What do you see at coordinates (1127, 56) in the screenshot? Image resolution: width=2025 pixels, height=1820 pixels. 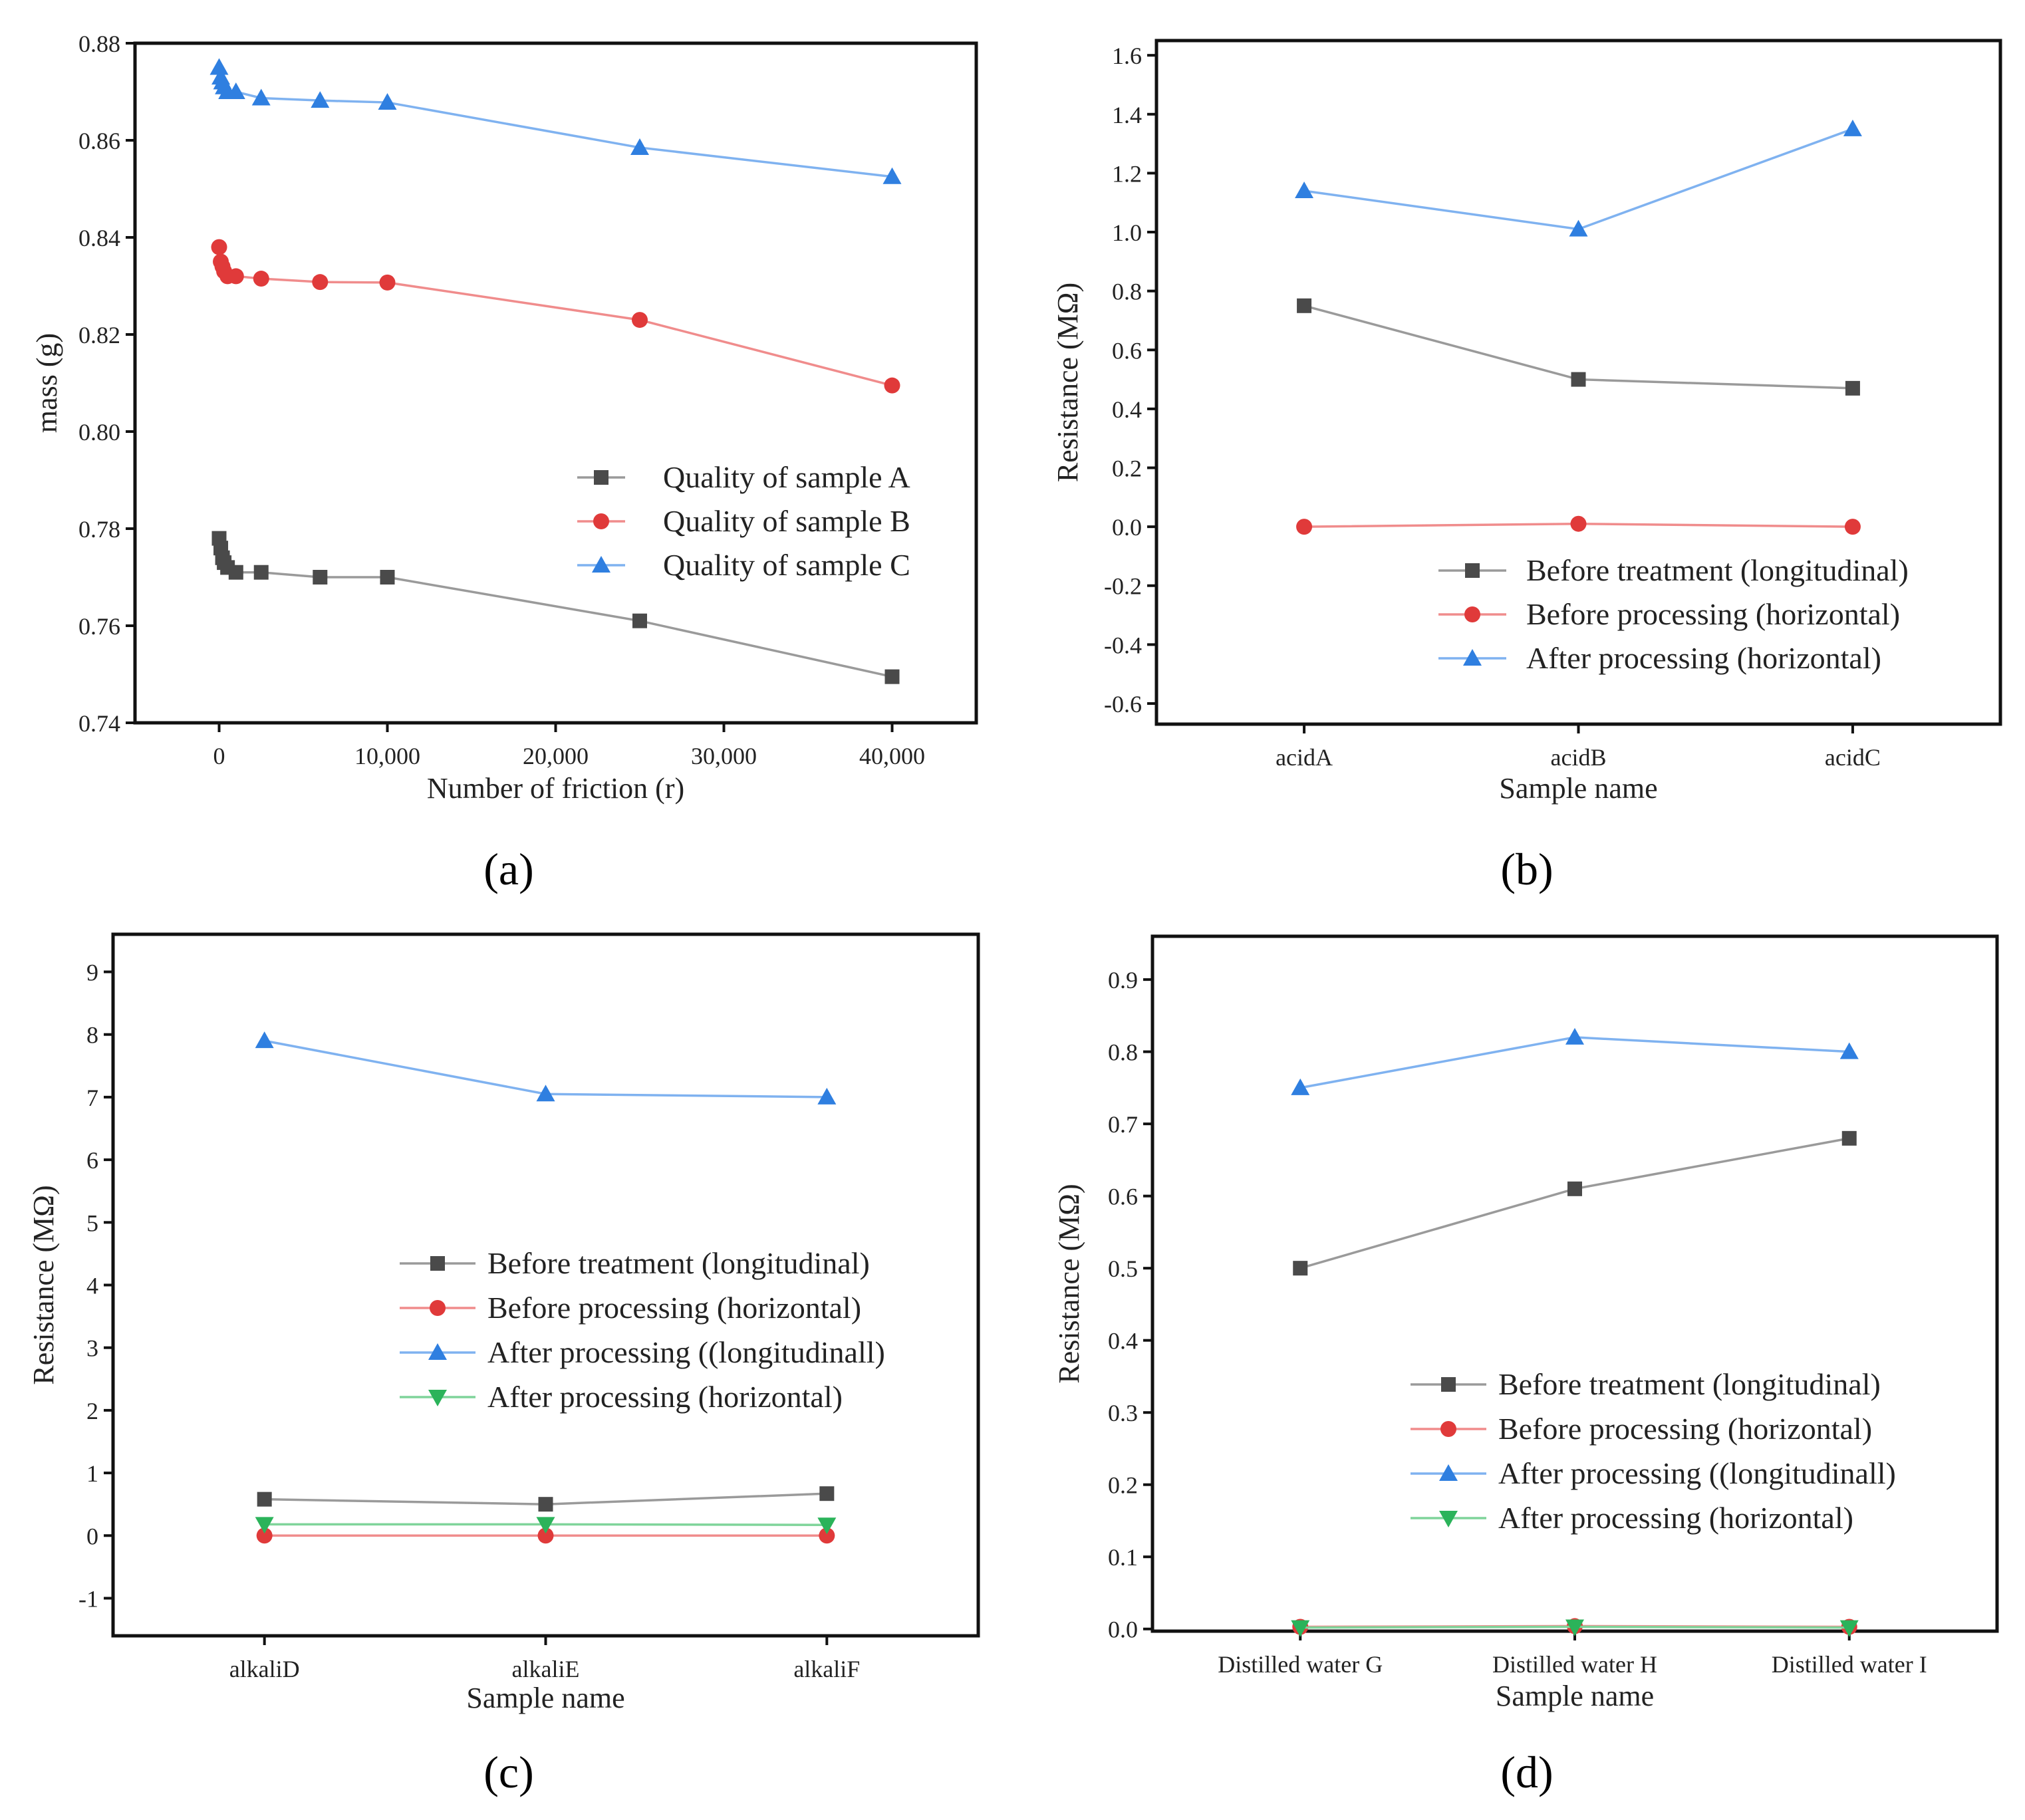 I see `y-tick-label: 1.6` at bounding box center [1127, 56].